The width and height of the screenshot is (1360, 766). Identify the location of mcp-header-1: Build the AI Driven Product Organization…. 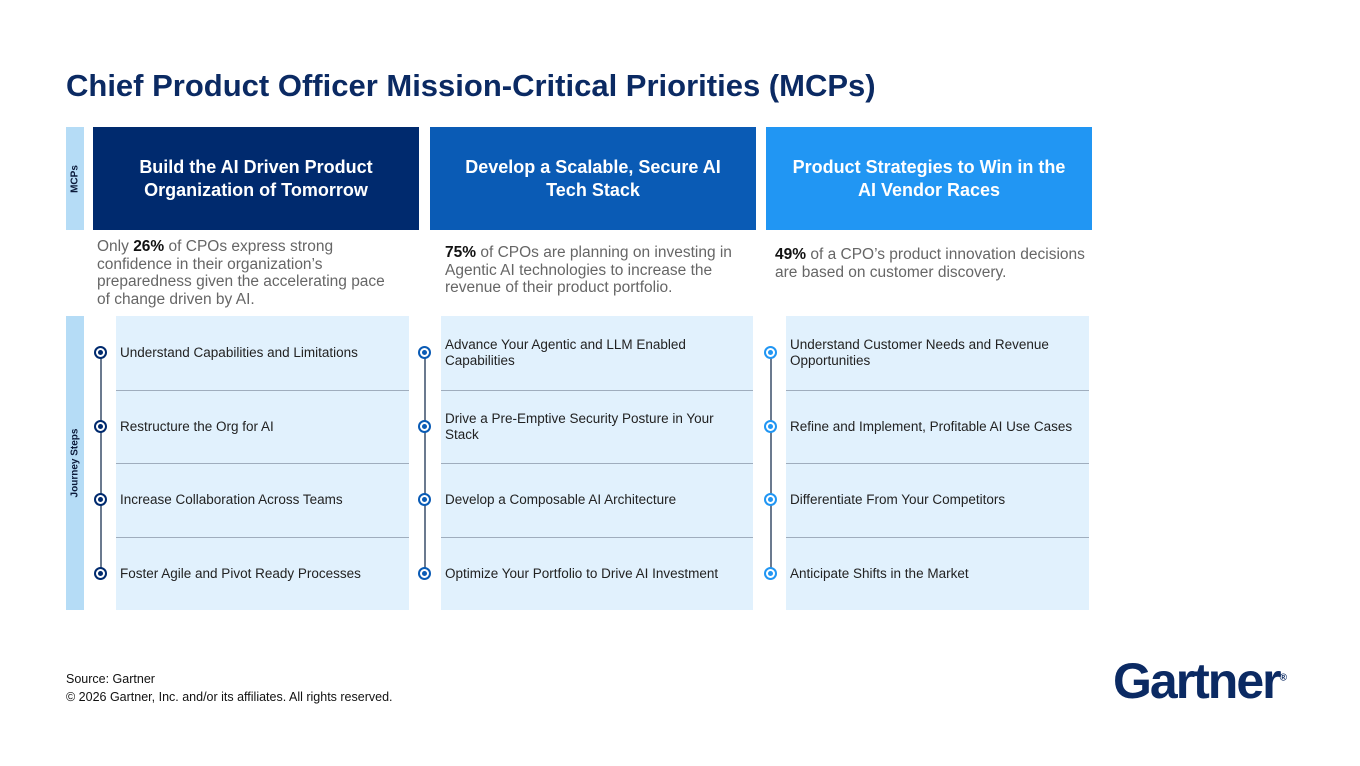
(256, 178).